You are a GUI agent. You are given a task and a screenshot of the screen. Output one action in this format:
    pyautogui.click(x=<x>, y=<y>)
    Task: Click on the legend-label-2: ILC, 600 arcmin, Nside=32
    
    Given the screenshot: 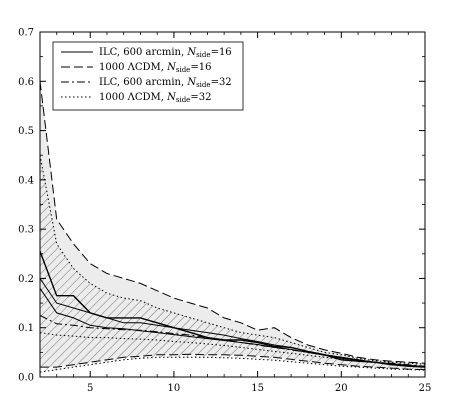 What is the action you would take?
    pyautogui.click(x=165, y=83)
    